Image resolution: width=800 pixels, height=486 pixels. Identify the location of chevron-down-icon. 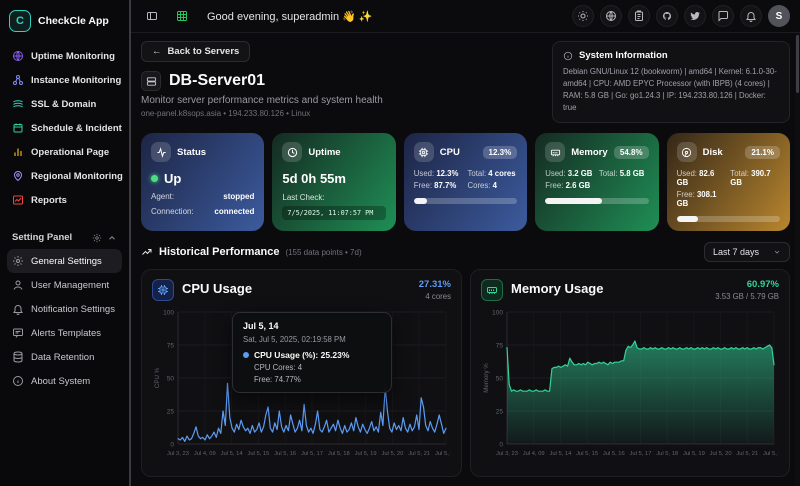
(777, 252).